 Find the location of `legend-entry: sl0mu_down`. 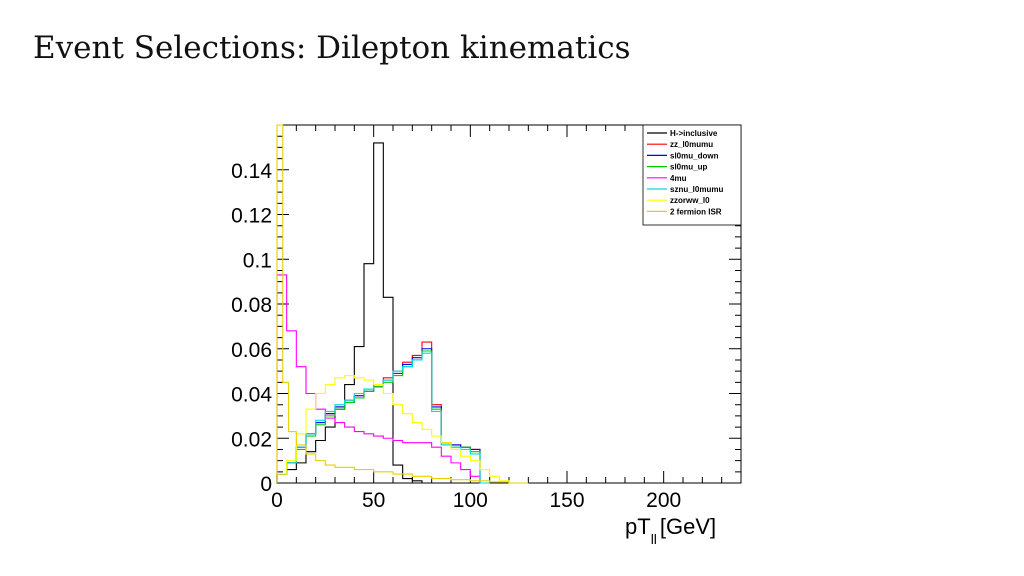

legend-entry: sl0mu_down is located at coordinates (694, 155).